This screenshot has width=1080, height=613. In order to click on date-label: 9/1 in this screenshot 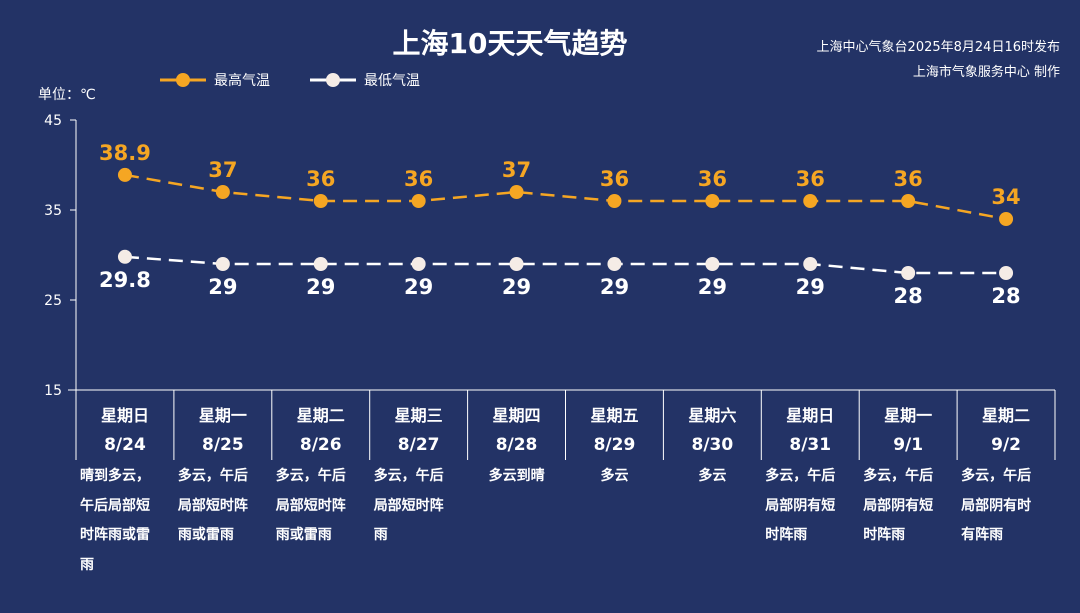, I will do `click(908, 445)`.